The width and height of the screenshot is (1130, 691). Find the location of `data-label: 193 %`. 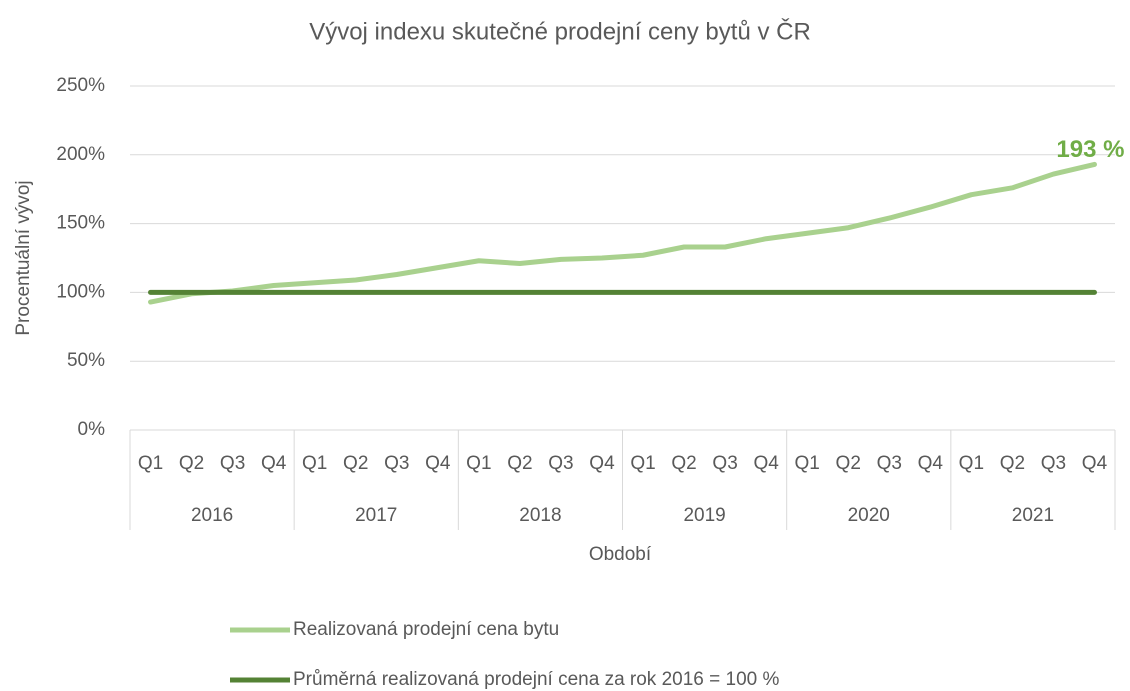

data-label: 193 % is located at coordinates (1090, 149).